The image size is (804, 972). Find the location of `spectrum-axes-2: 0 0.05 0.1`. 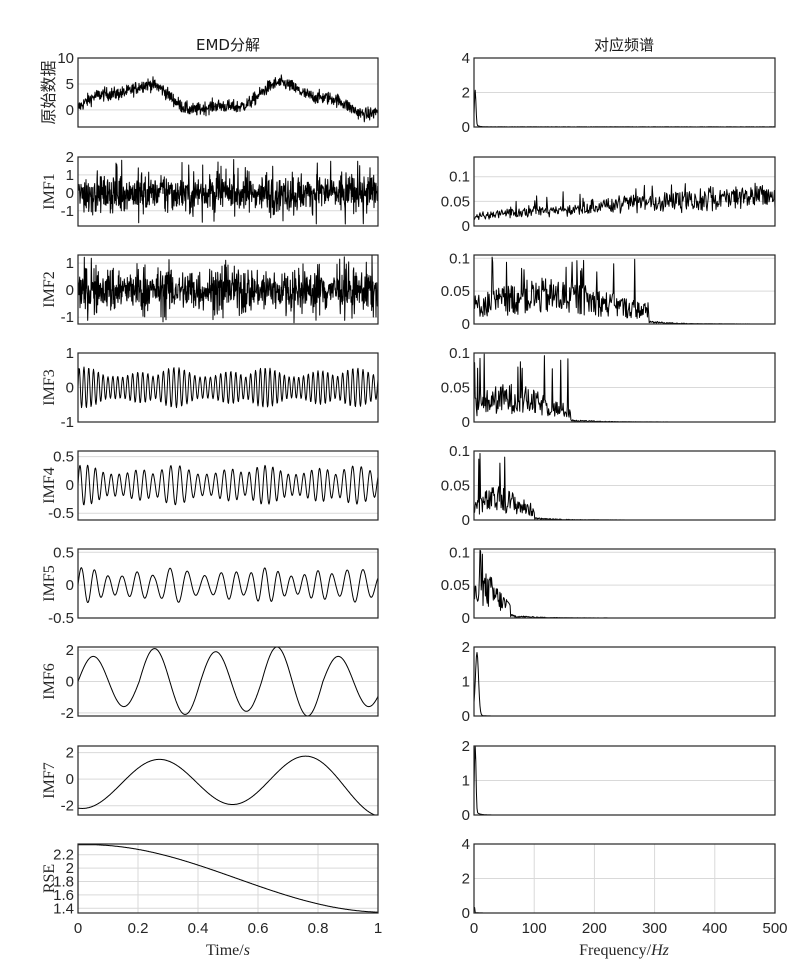

spectrum-axes-2: 0 0.05 0.1 is located at coordinates (608, 195).